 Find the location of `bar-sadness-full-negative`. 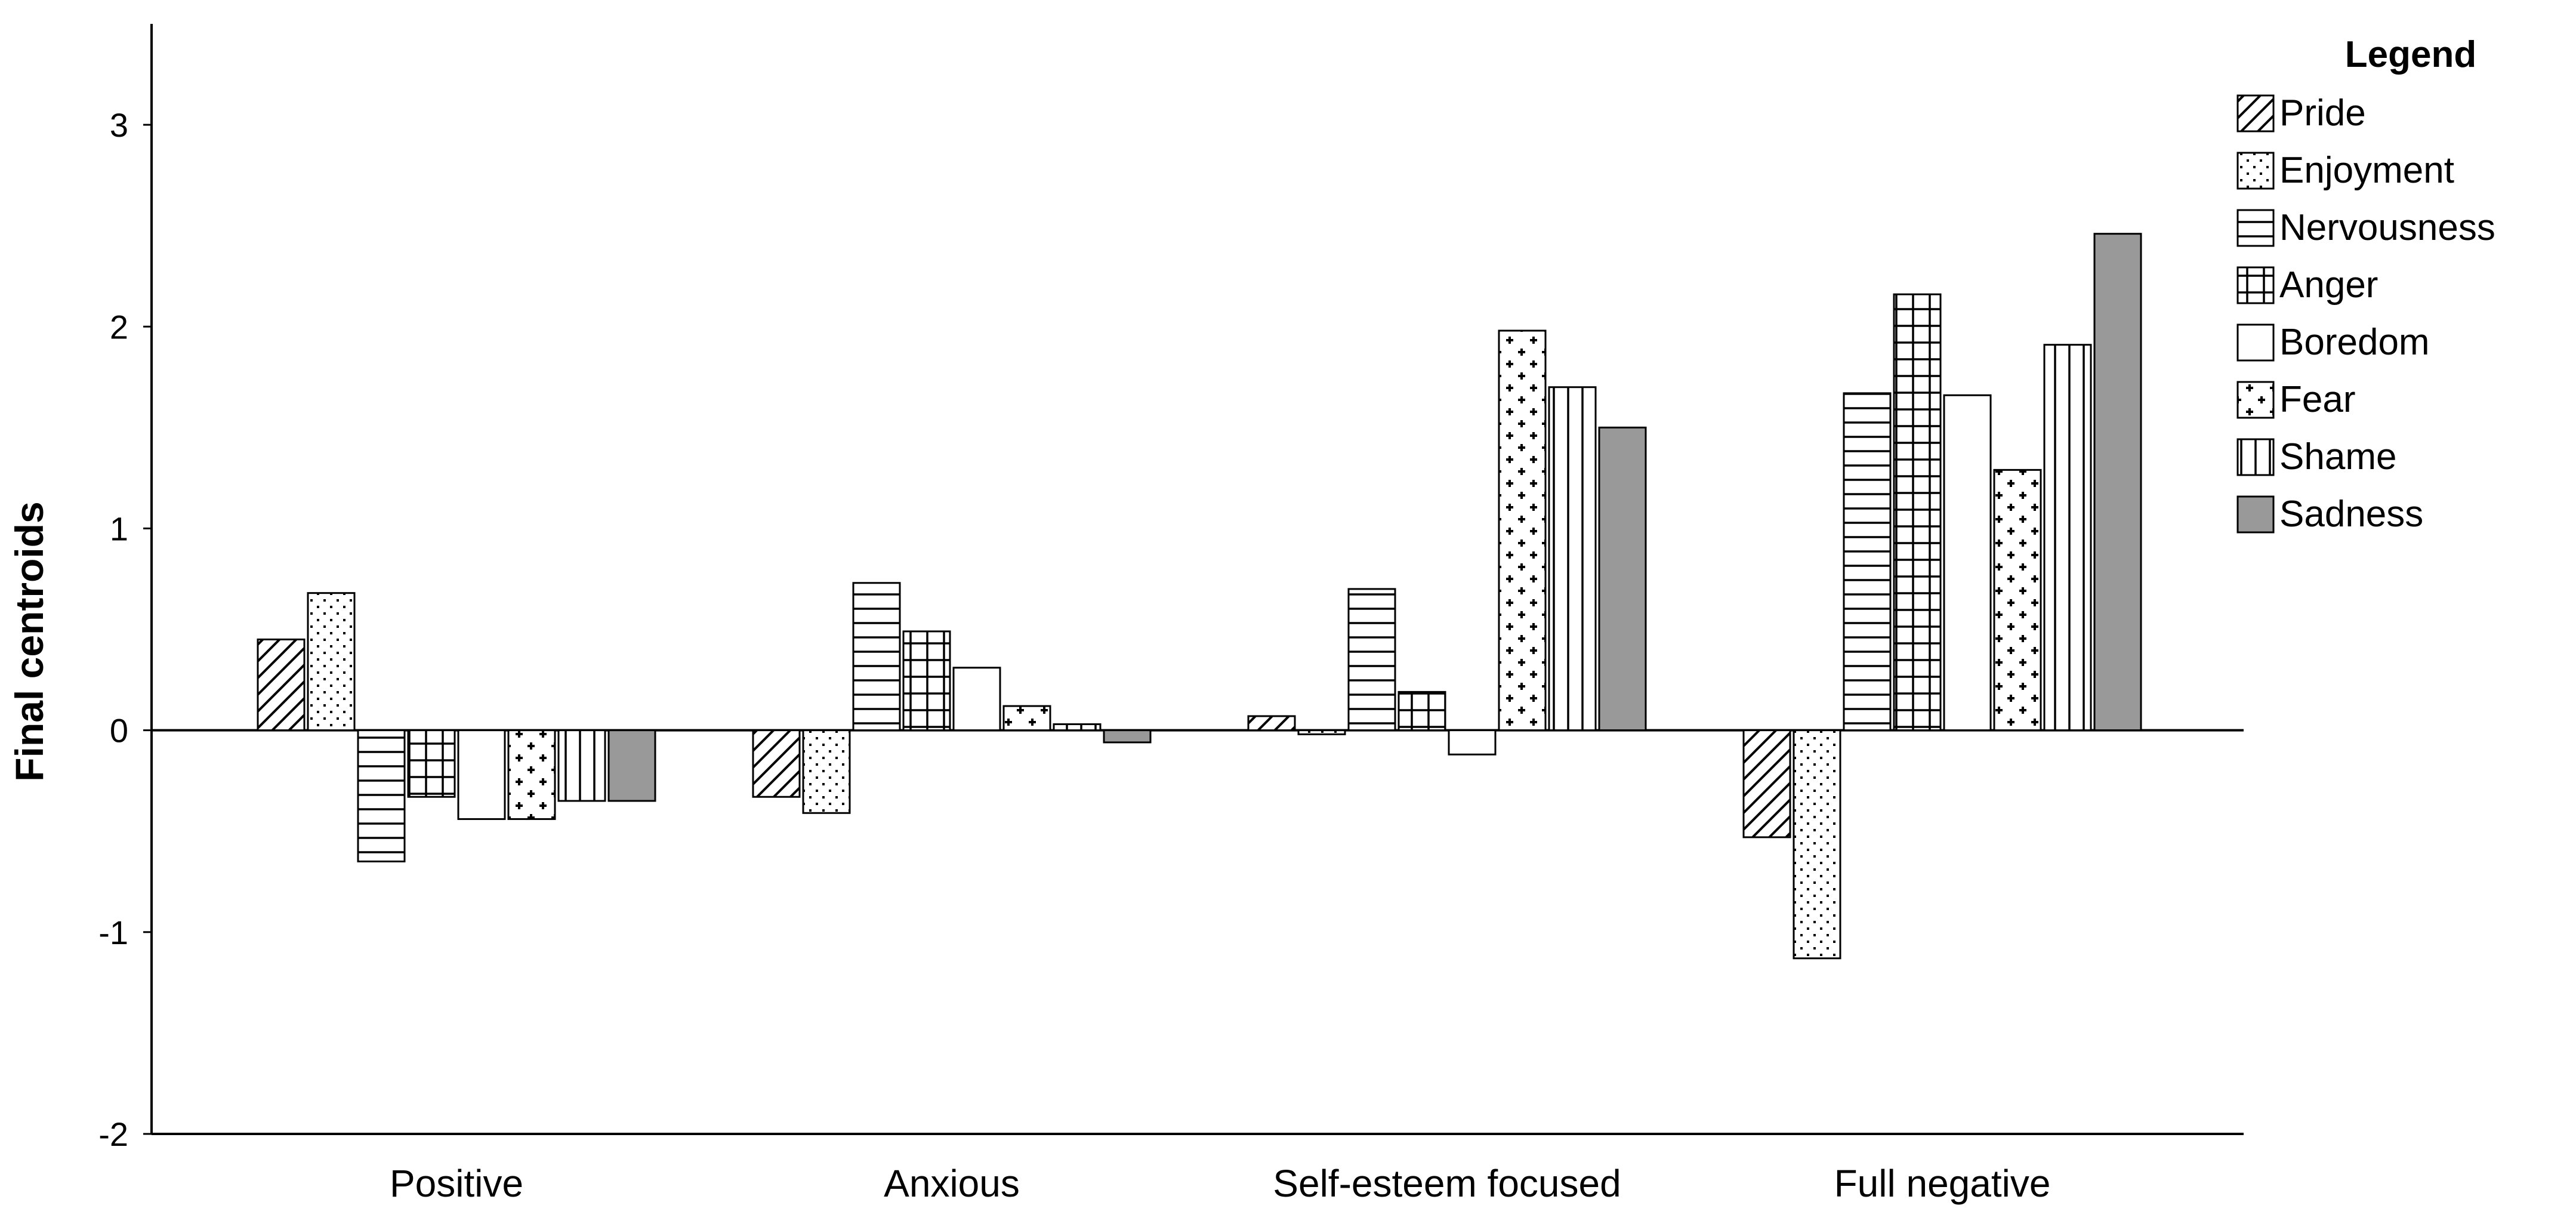

bar-sadness-full-negative is located at coordinates (2117, 482).